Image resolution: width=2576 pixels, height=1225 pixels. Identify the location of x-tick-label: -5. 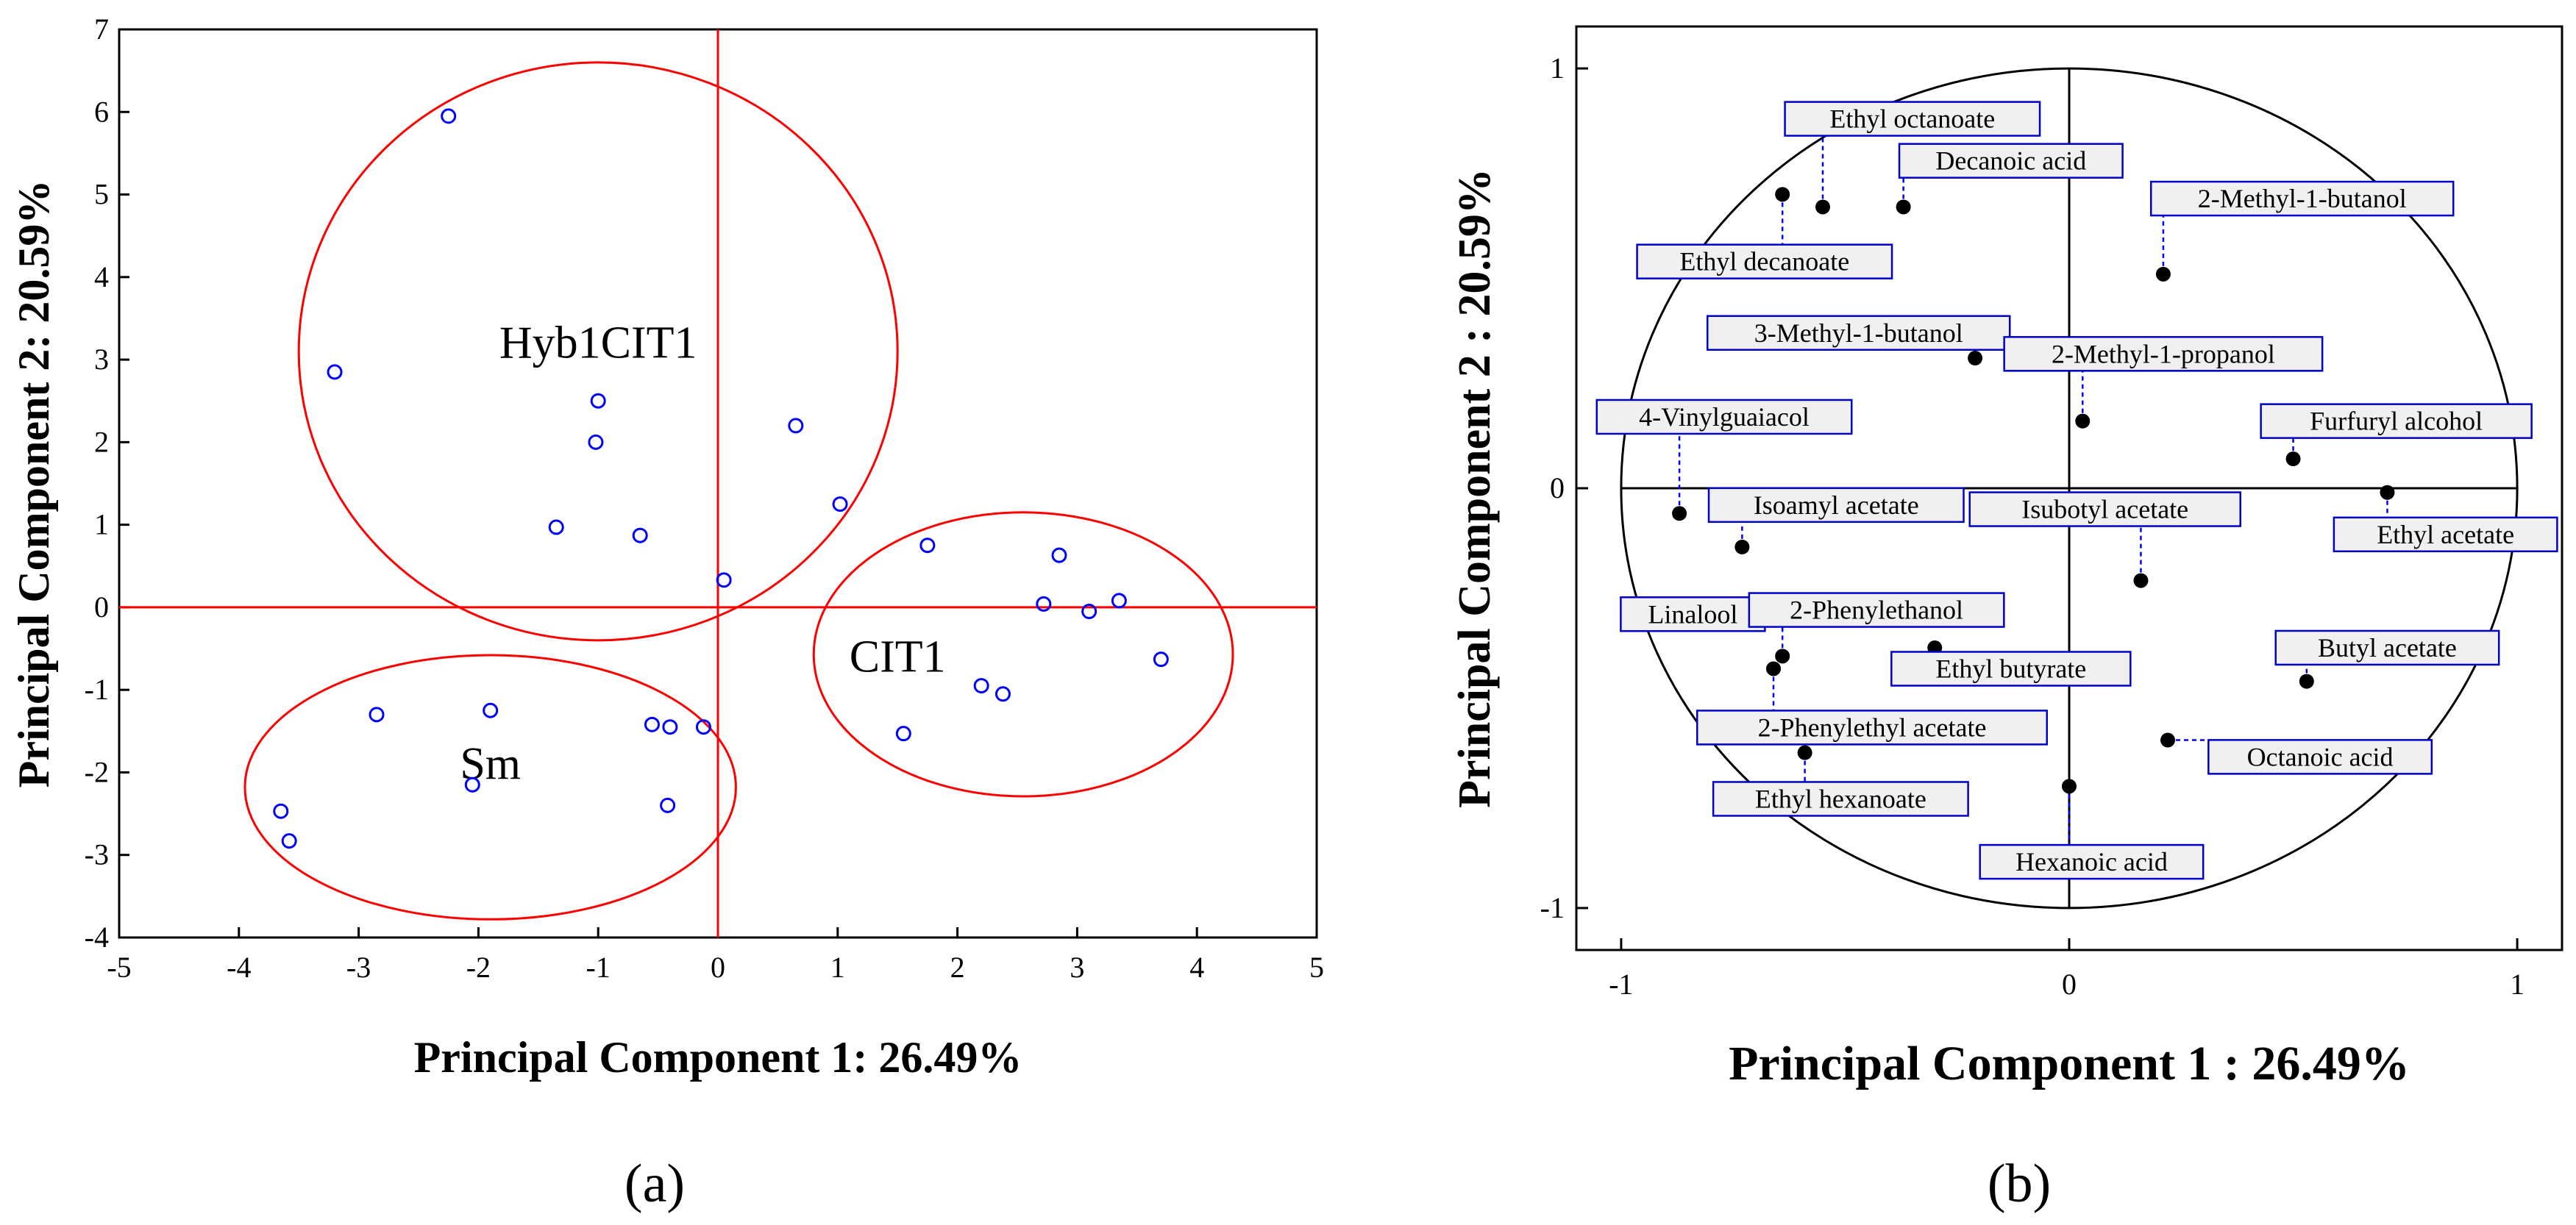
(119, 968).